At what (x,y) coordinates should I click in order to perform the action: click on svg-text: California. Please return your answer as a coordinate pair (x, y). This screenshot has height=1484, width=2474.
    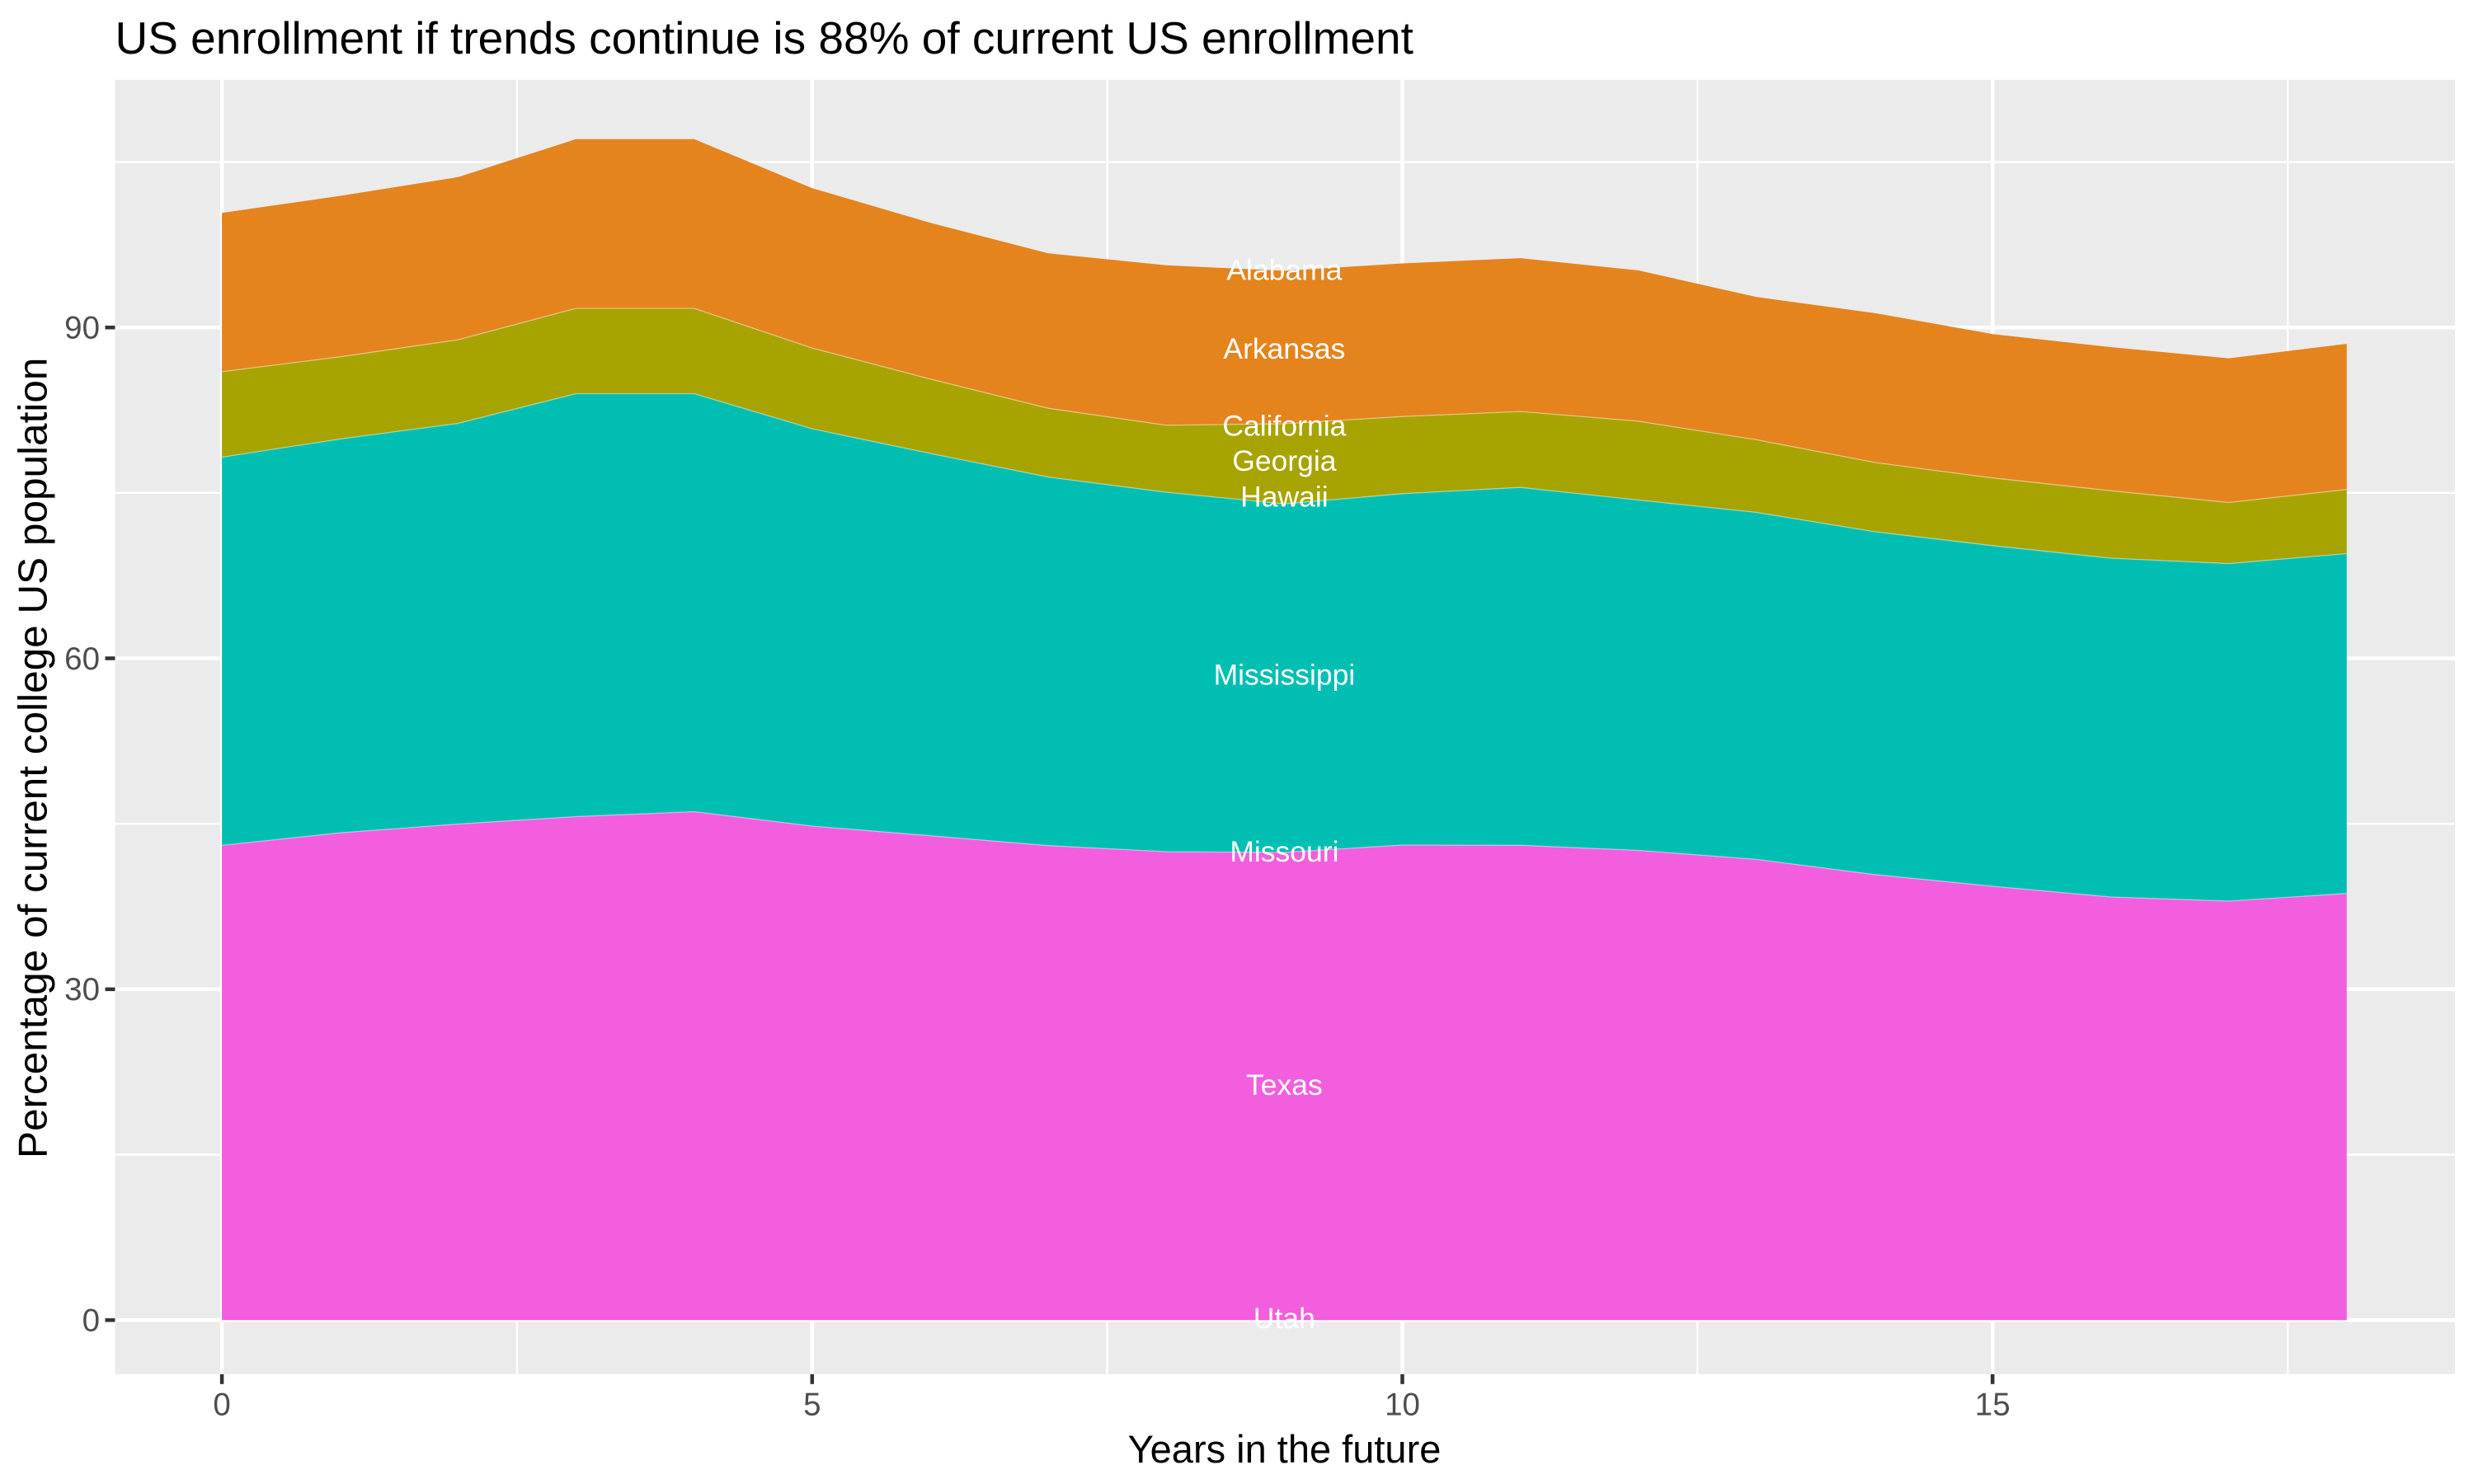
    Looking at the image, I should click on (1284, 426).